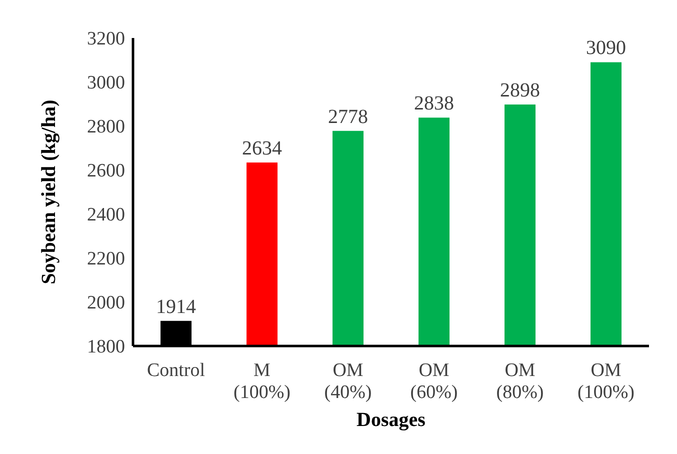 The image size is (677, 454). Describe the element at coordinates (106, 215) in the screenshot. I see `y-tick-label: 2400` at that location.